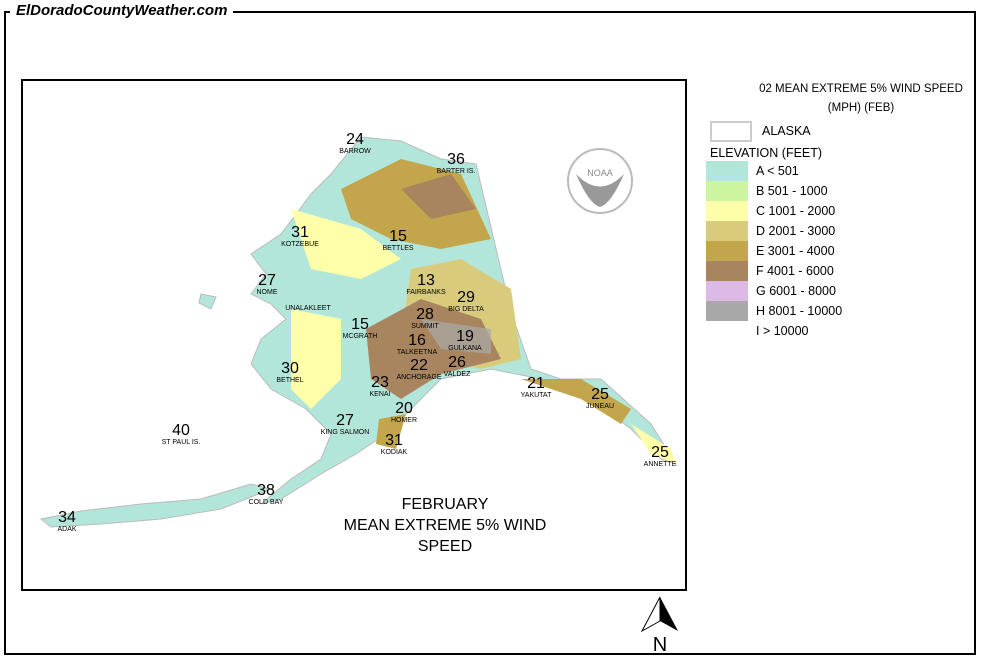  Describe the element at coordinates (466, 309) in the screenshot. I see `station-name: BIG DELTA` at that location.